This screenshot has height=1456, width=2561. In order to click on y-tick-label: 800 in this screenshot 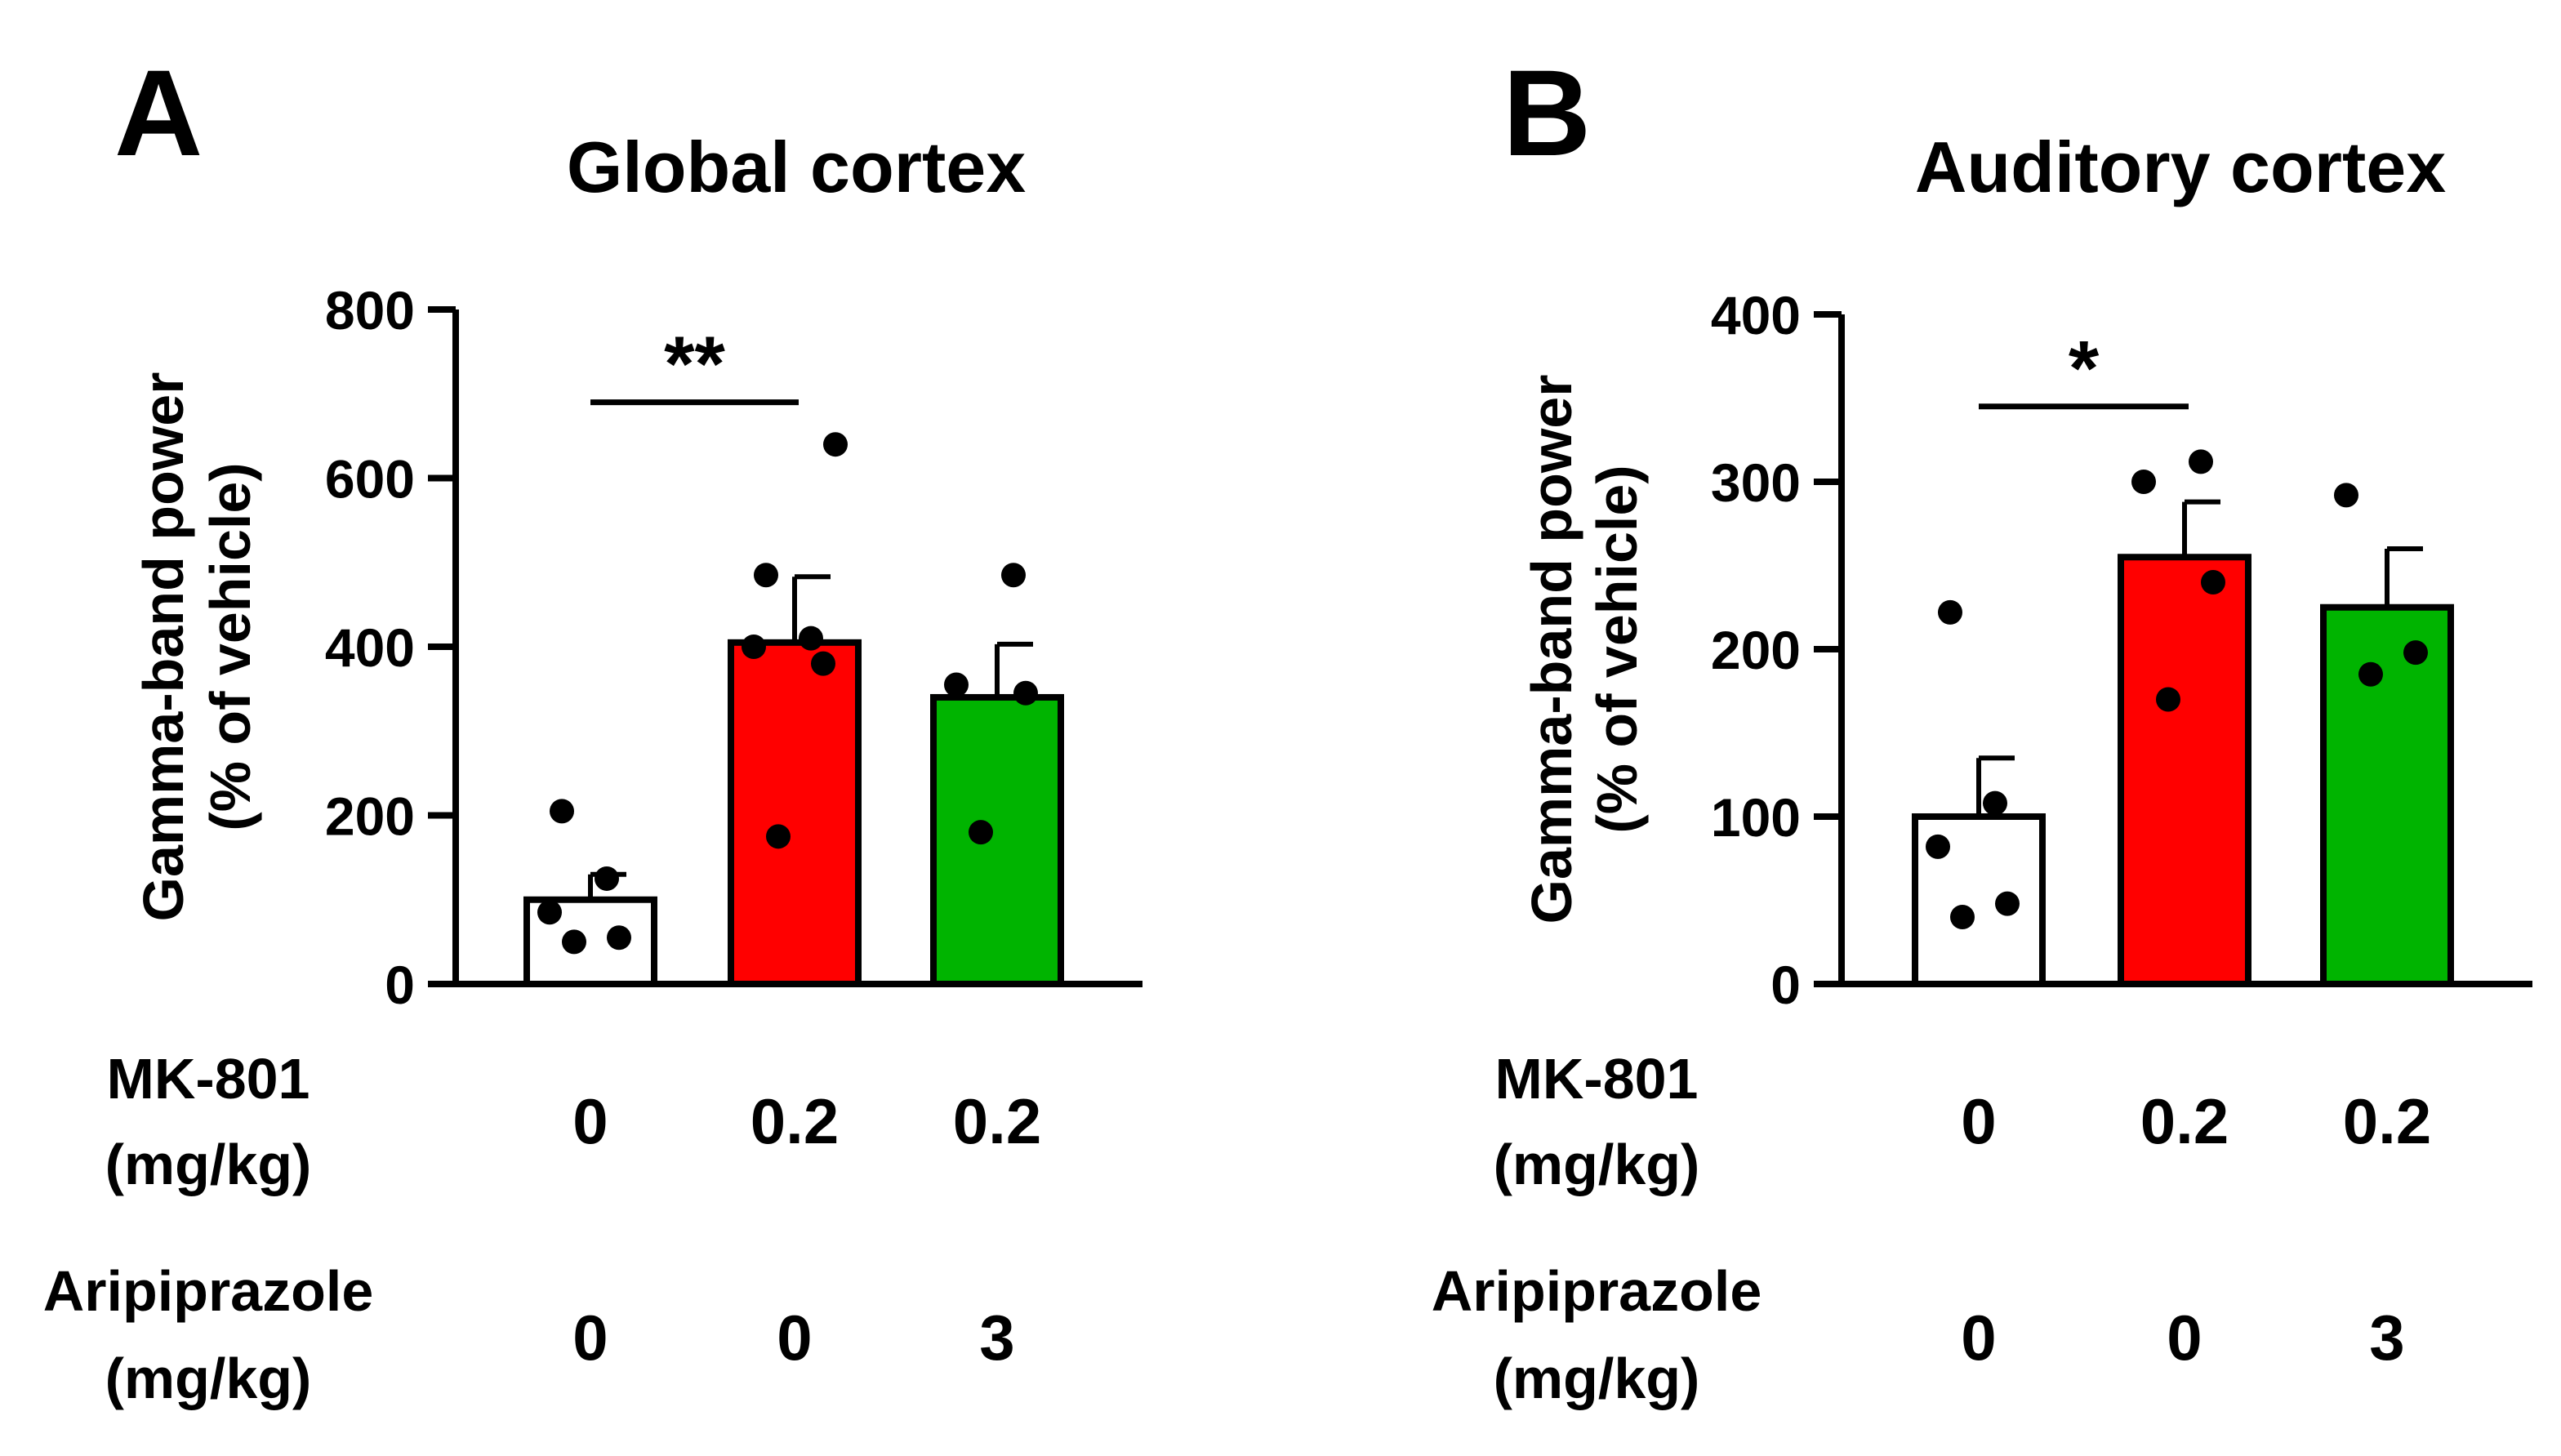, I will do `click(370, 311)`.